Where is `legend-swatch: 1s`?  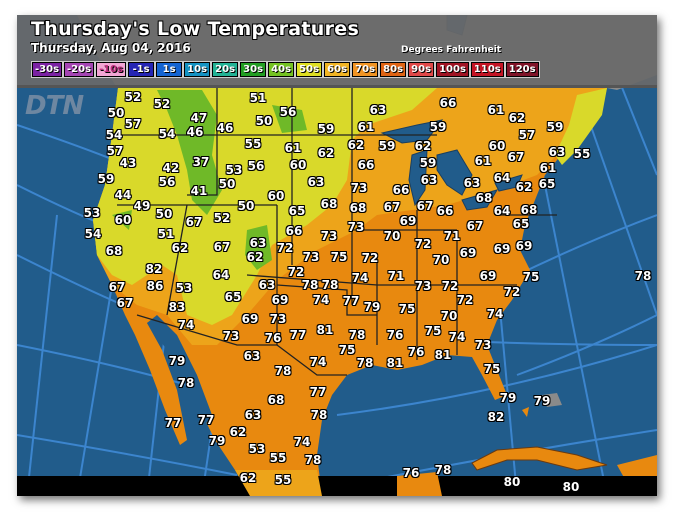
legend-swatch: 1s is located at coordinates (169, 69).